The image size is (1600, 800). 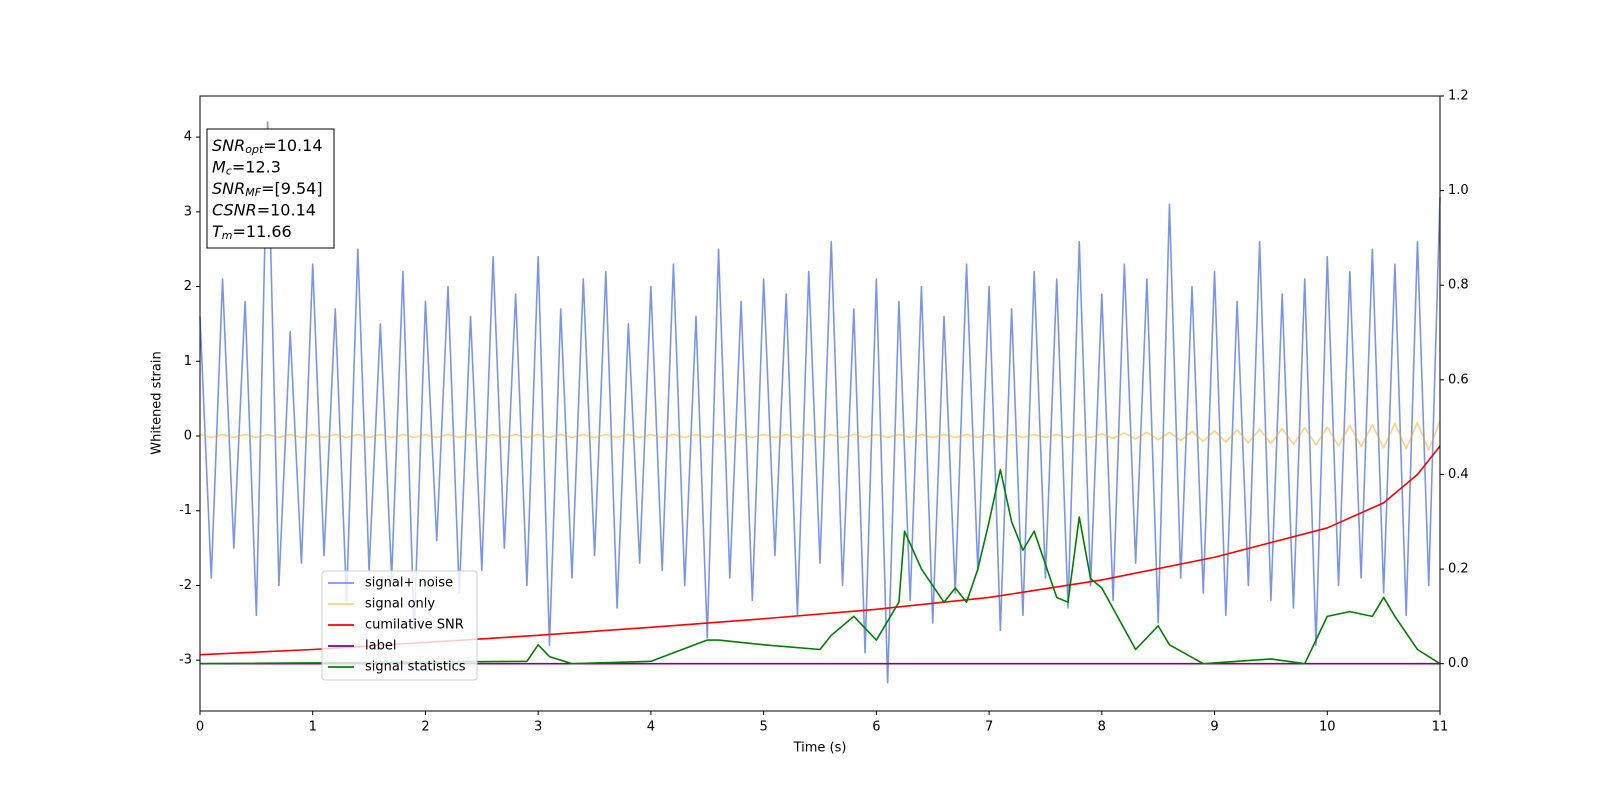 What do you see at coordinates (185, 510) in the screenshot?
I see `y-tick-label: -1` at bounding box center [185, 510].